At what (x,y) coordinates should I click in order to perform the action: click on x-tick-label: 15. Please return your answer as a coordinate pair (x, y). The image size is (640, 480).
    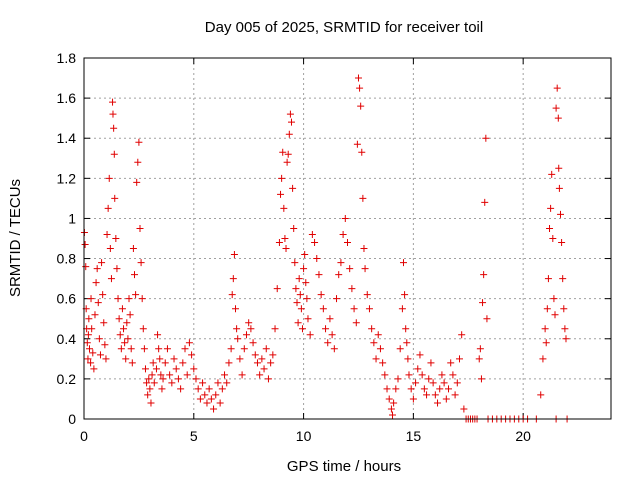
    Looking at the image, I should click on (414, 436).